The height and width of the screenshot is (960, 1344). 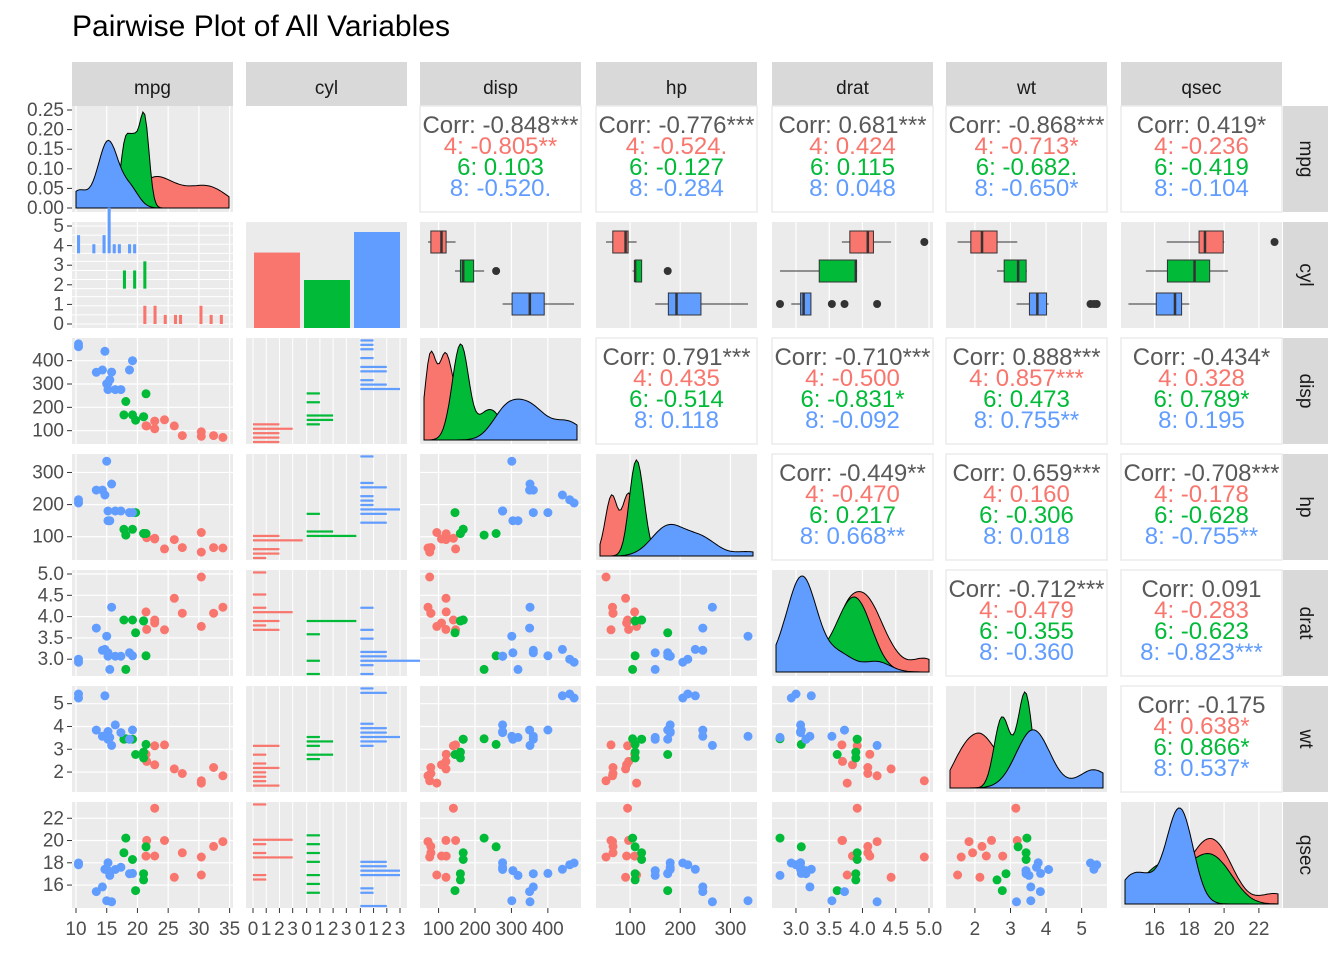 What do you see at coordinates (1305, 623) in the screenshot?
I see `strip-right-drat` at bounding box center [1305, 623].